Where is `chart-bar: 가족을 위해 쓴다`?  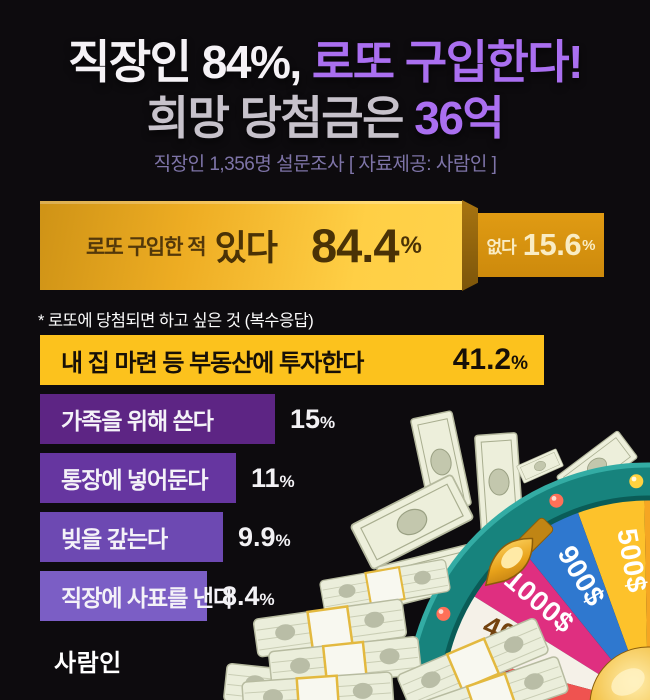 chart-bar: 가족을 위해 쓴다 is located at coordinates (157, 419).